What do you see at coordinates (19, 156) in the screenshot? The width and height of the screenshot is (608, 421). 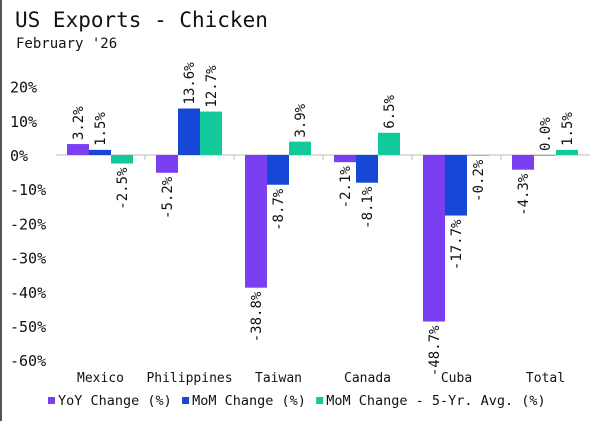 I see `y-tick-label: 0%` at bounding box center [19, 156].